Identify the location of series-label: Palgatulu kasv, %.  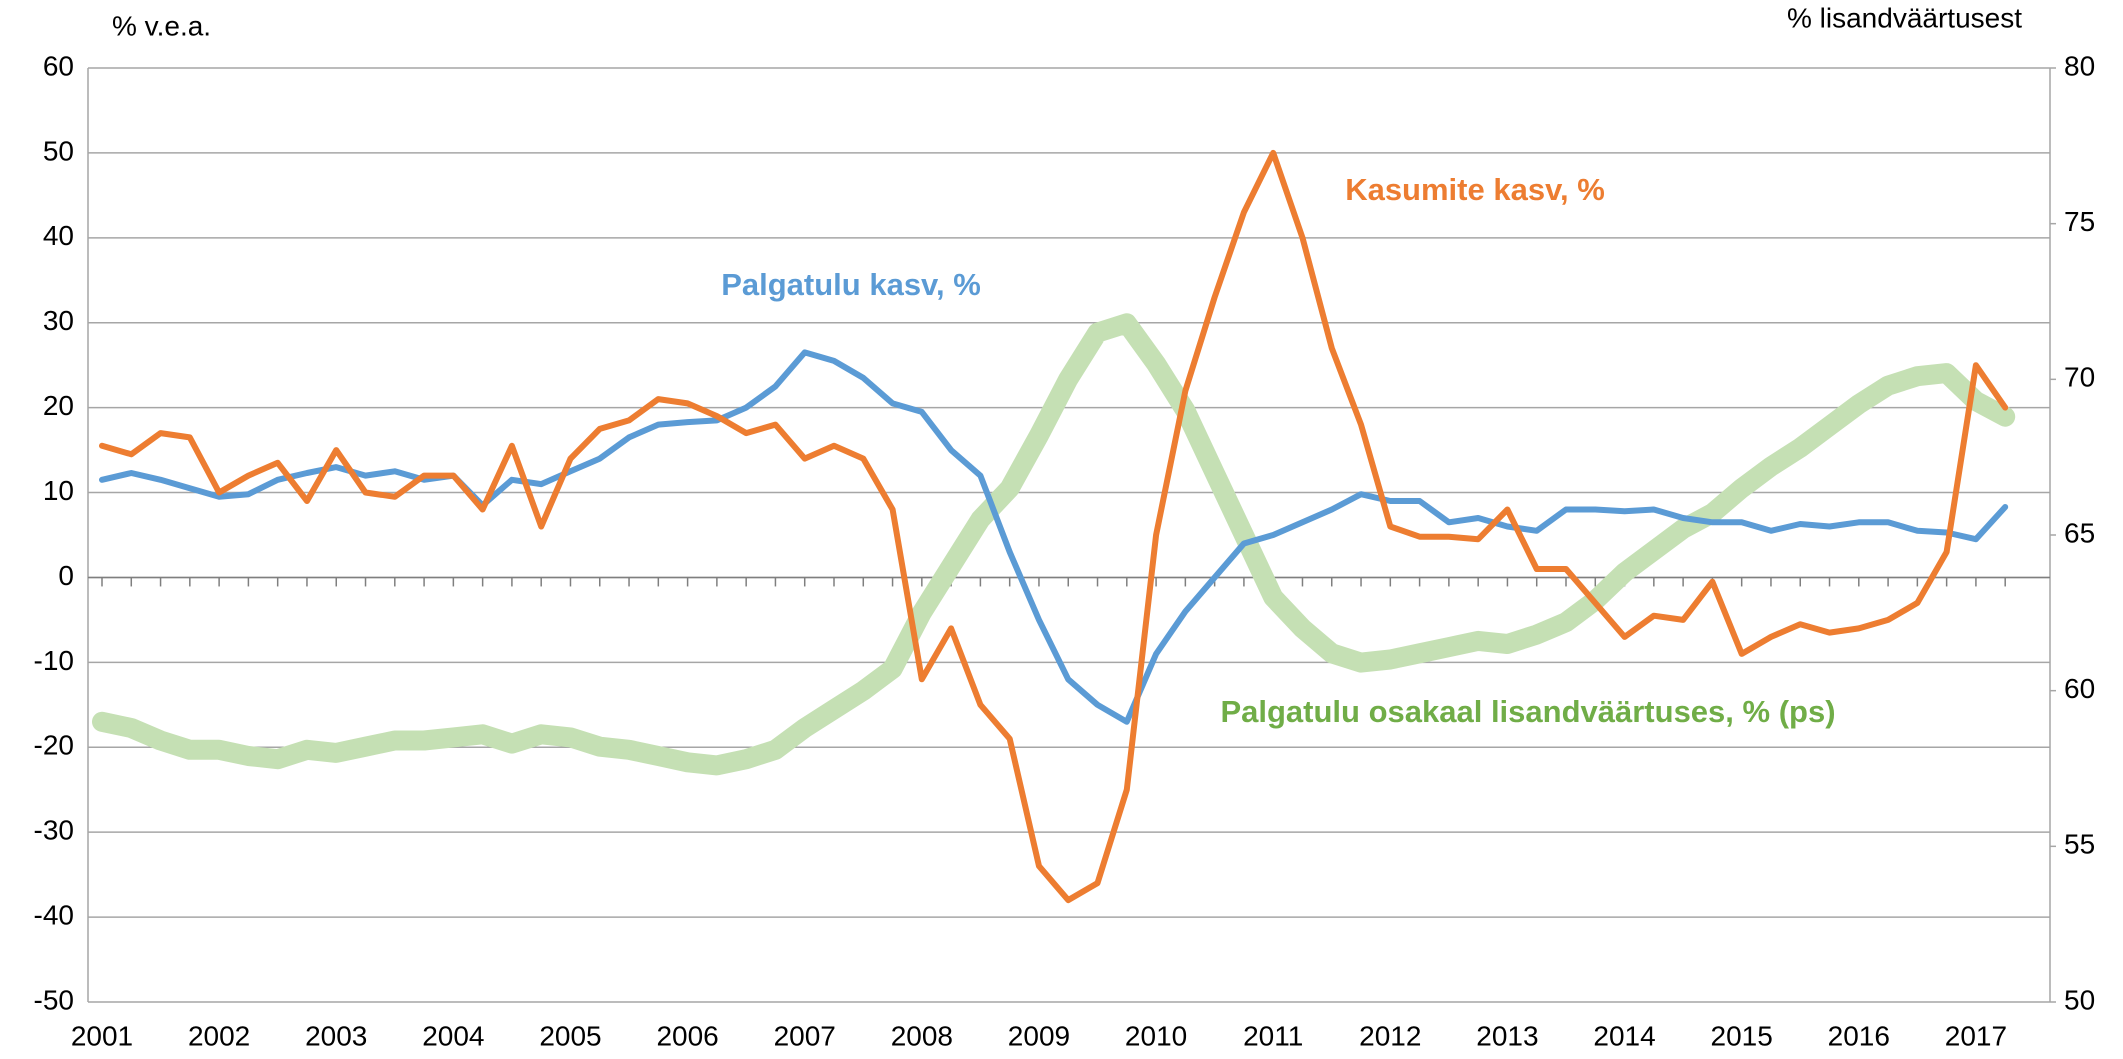
(851, 284).